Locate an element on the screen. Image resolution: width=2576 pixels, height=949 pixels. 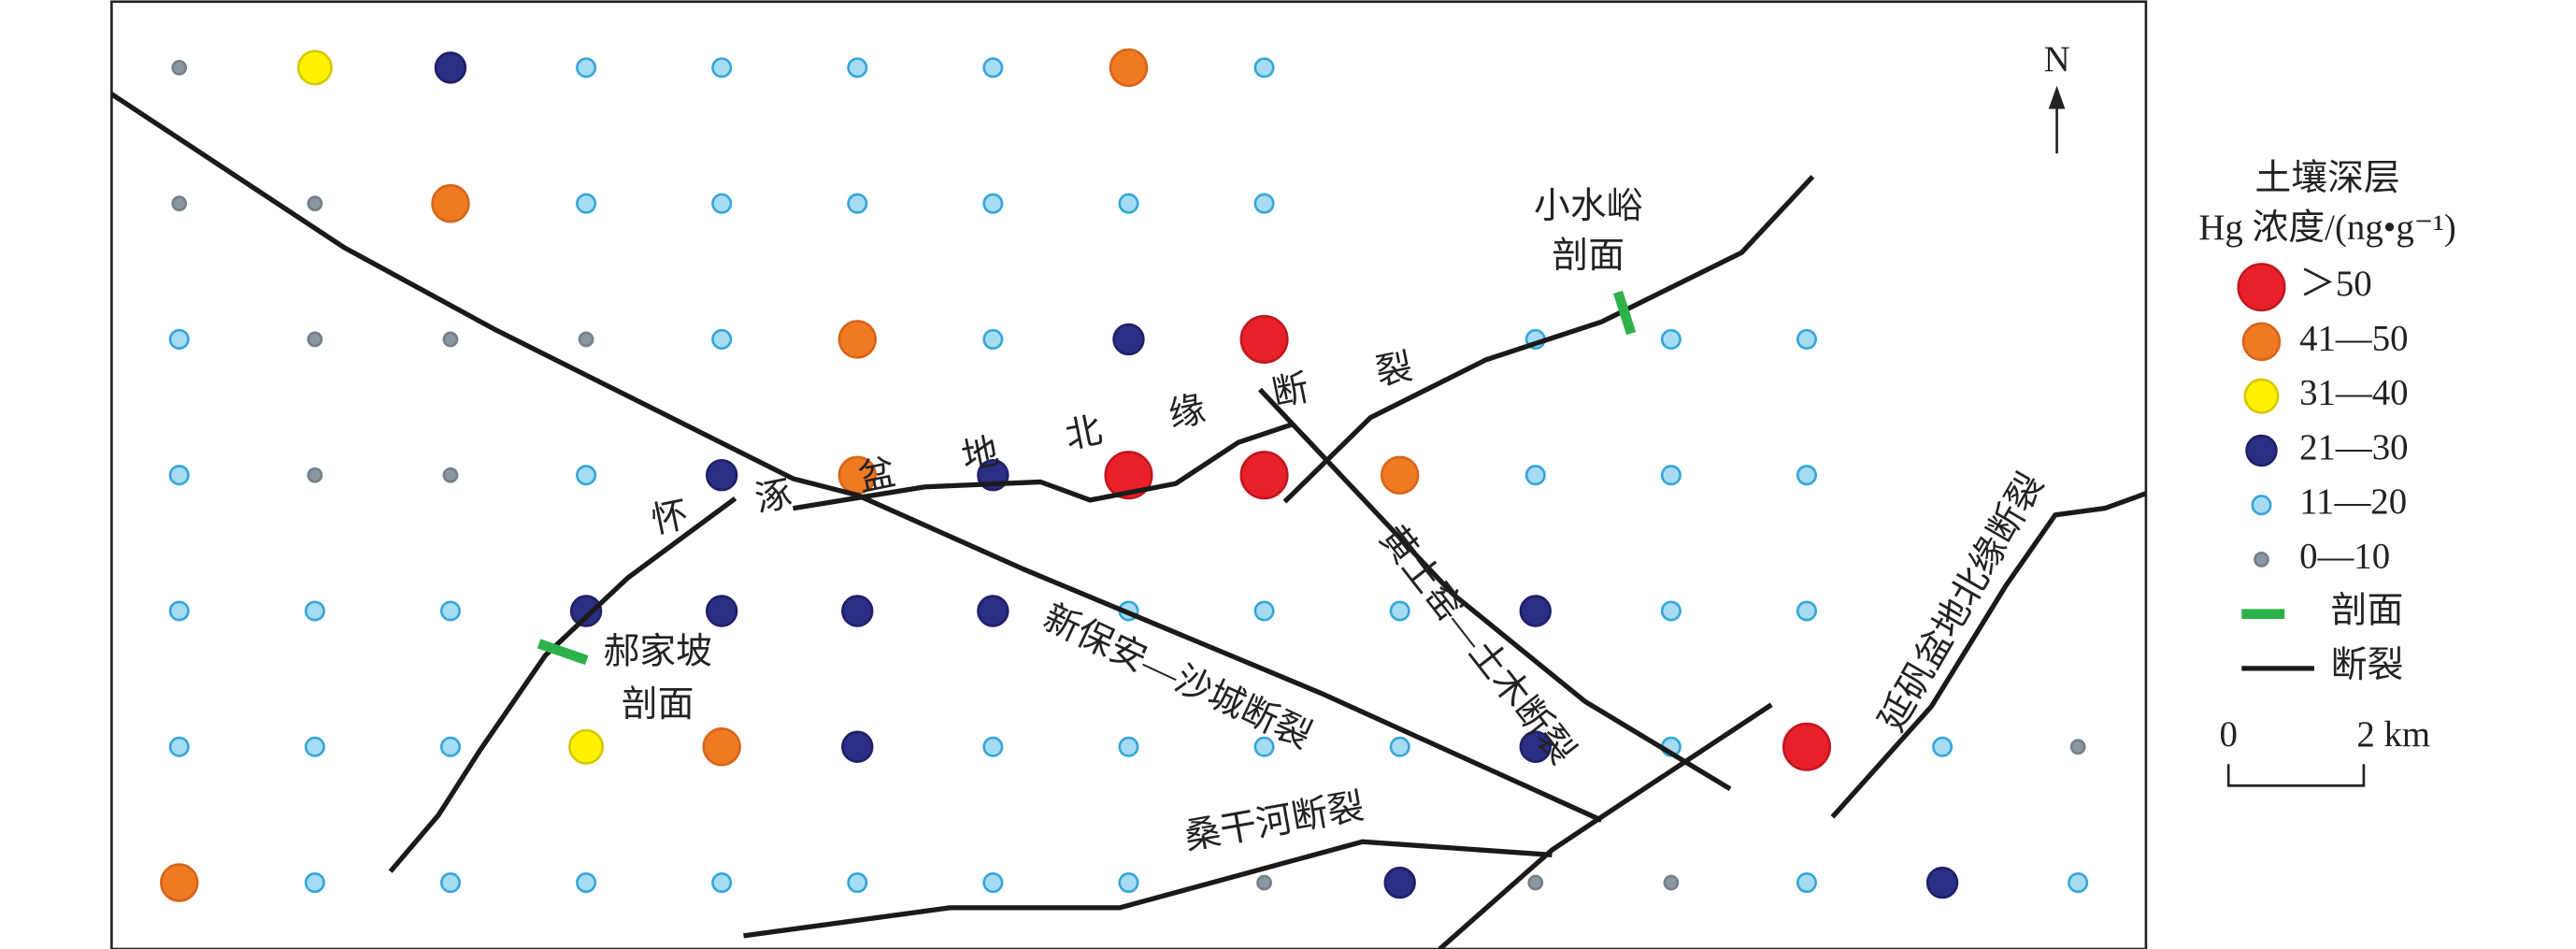
profile-label: 小水峪 is located at coordinates (1588, 206).